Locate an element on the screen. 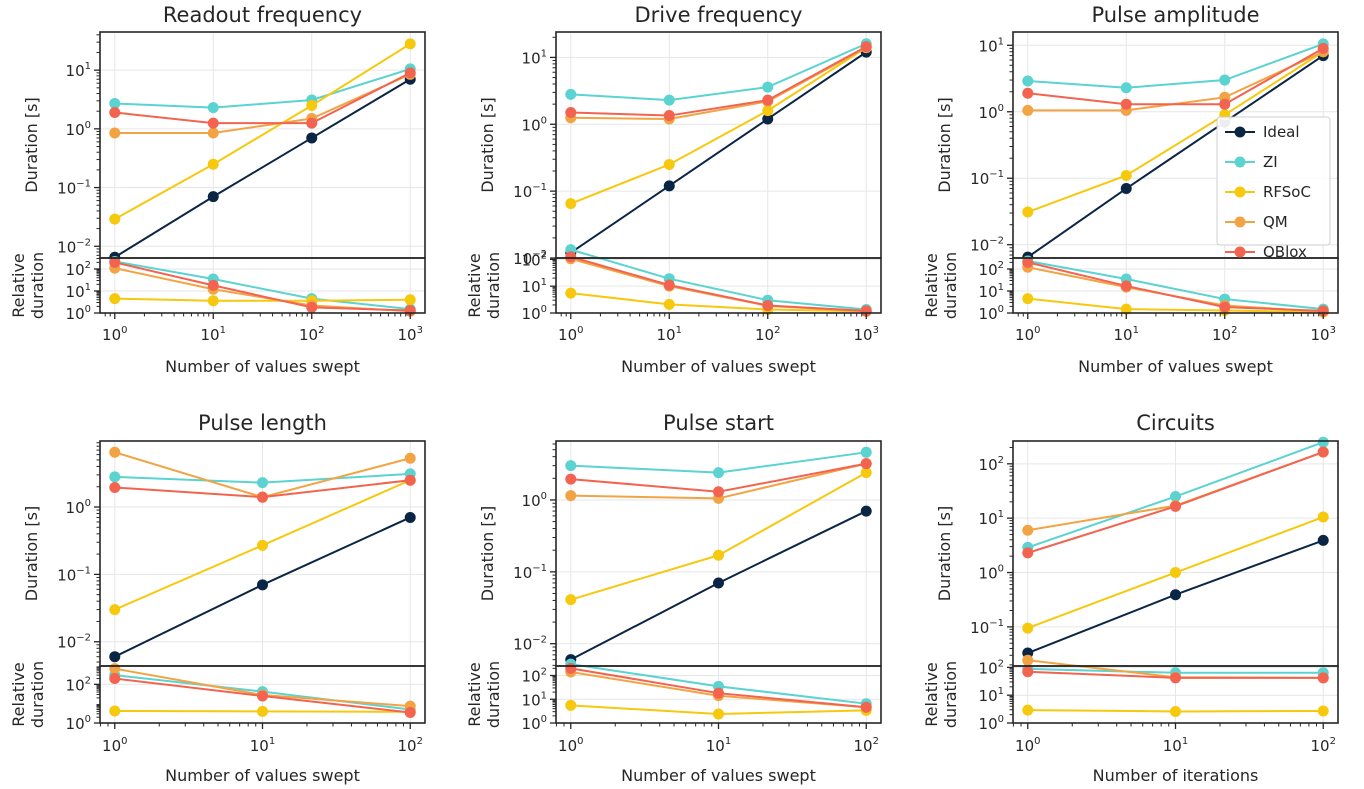  x-axis-label: Number of iterations is located at coordinates (1176, 775).